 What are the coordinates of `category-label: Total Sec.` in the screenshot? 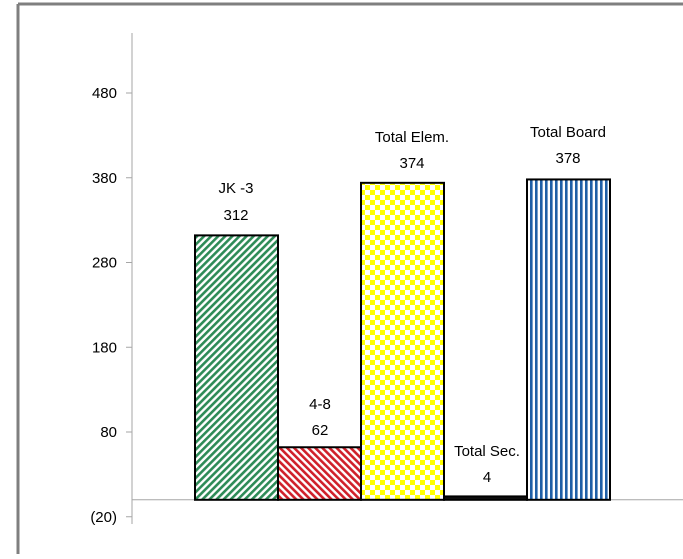 It's located at (487, 451).